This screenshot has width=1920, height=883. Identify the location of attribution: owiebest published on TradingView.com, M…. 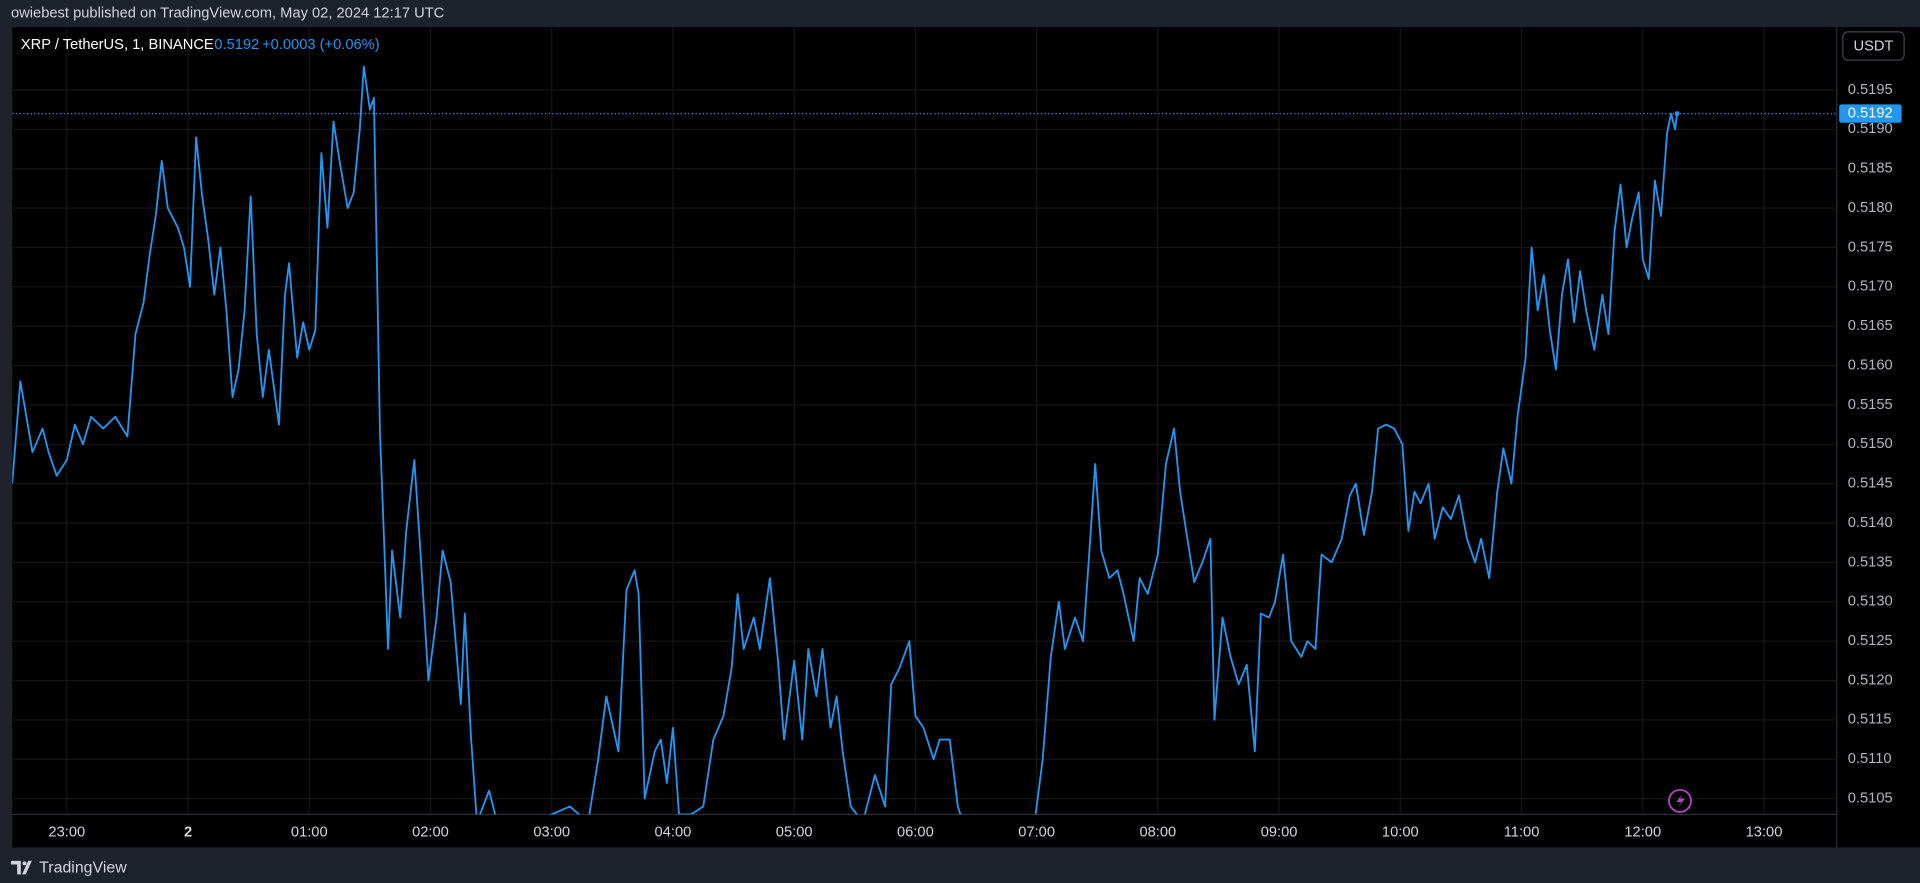
(228, 13).